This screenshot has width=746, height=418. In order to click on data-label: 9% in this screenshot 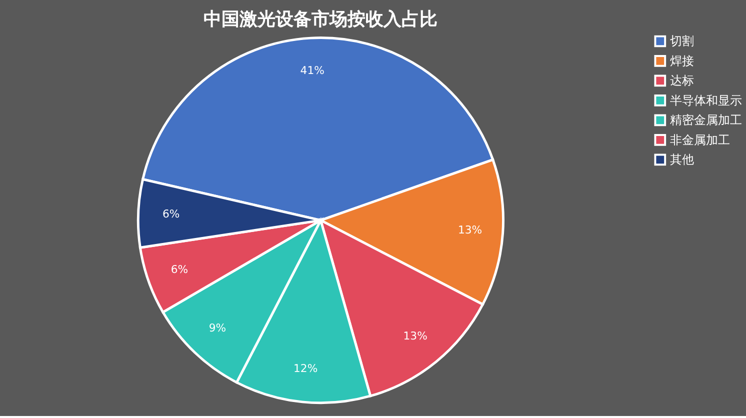, I will do `click(217, 328)`.